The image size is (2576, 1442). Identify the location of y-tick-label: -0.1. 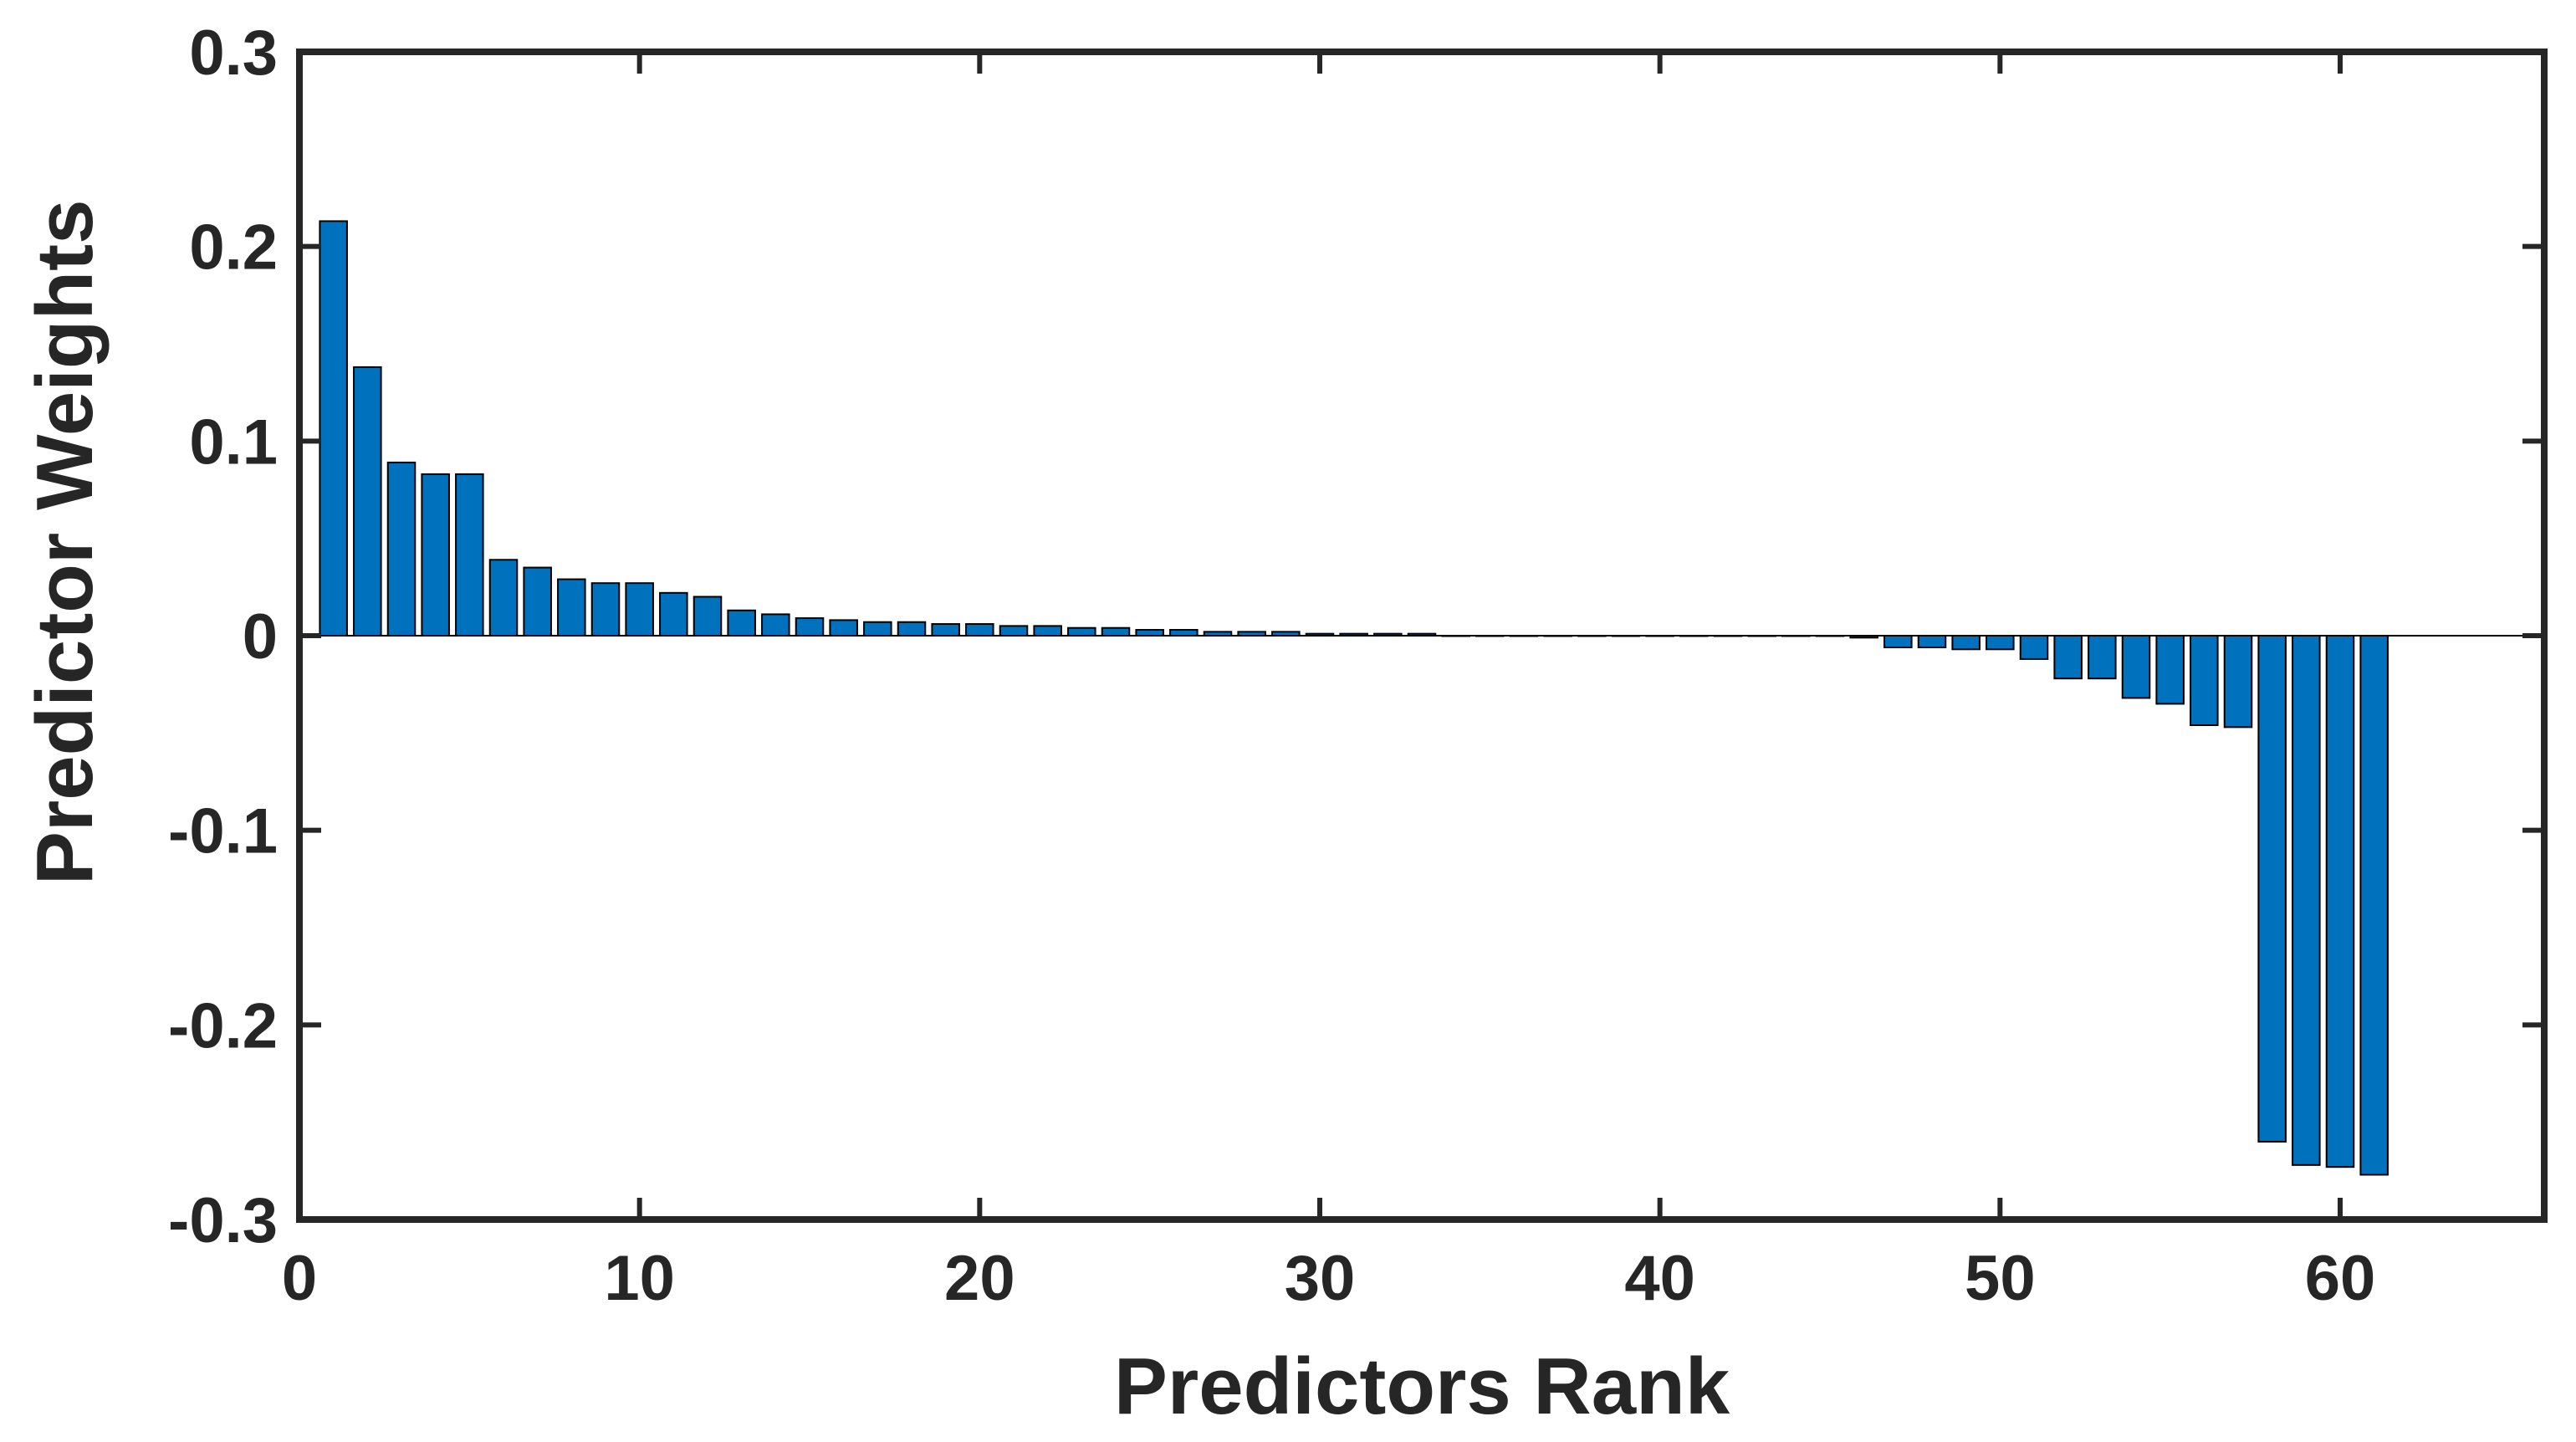
(223, 831).